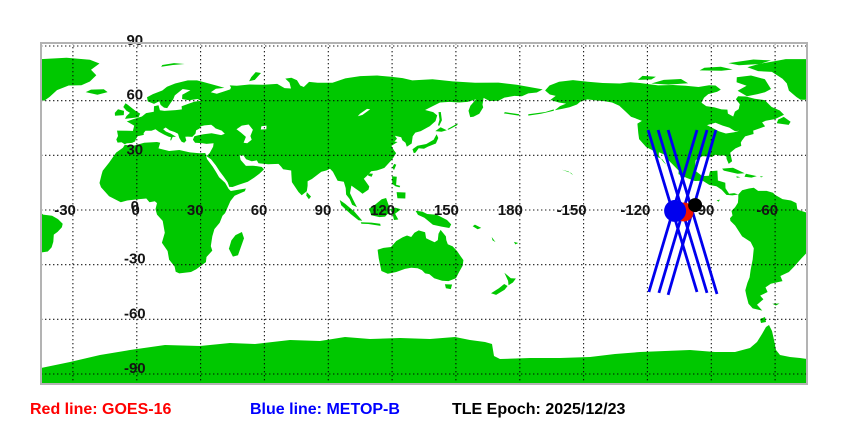  Describe the element at coordinates (70, 79) in the screenshot. I see `landmass-greenland-east` at that location.